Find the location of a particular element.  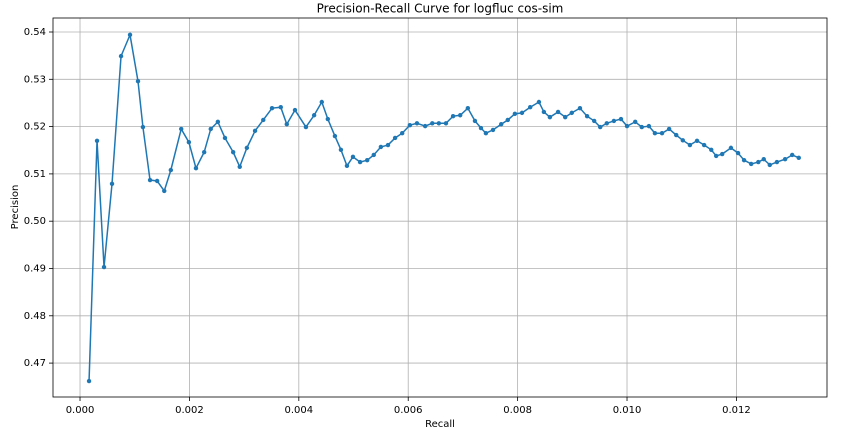

y-axis-label: Precision is located at coordinates (15, 207).